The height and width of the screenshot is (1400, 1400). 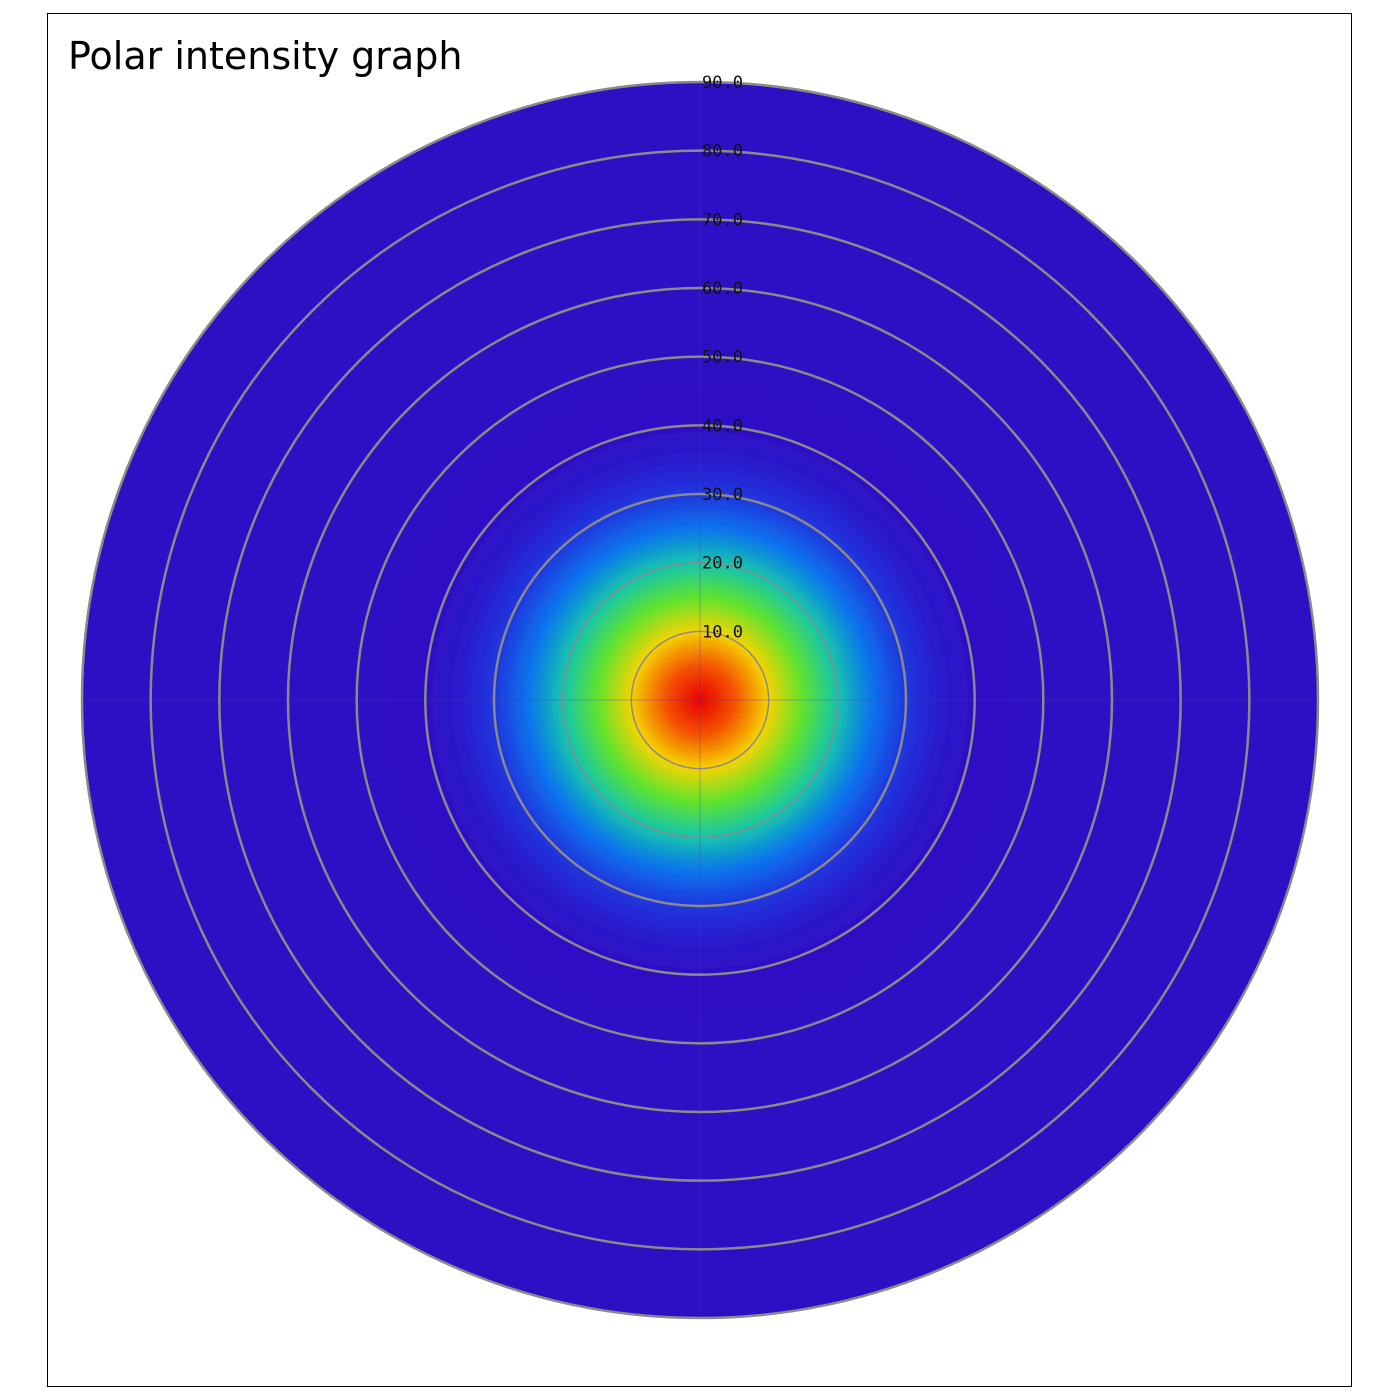 What do you see at coordinates (722, 220) in the screenshot?
I see `radial-tick-label-70: 70.0` at bounding box center [722, 220].